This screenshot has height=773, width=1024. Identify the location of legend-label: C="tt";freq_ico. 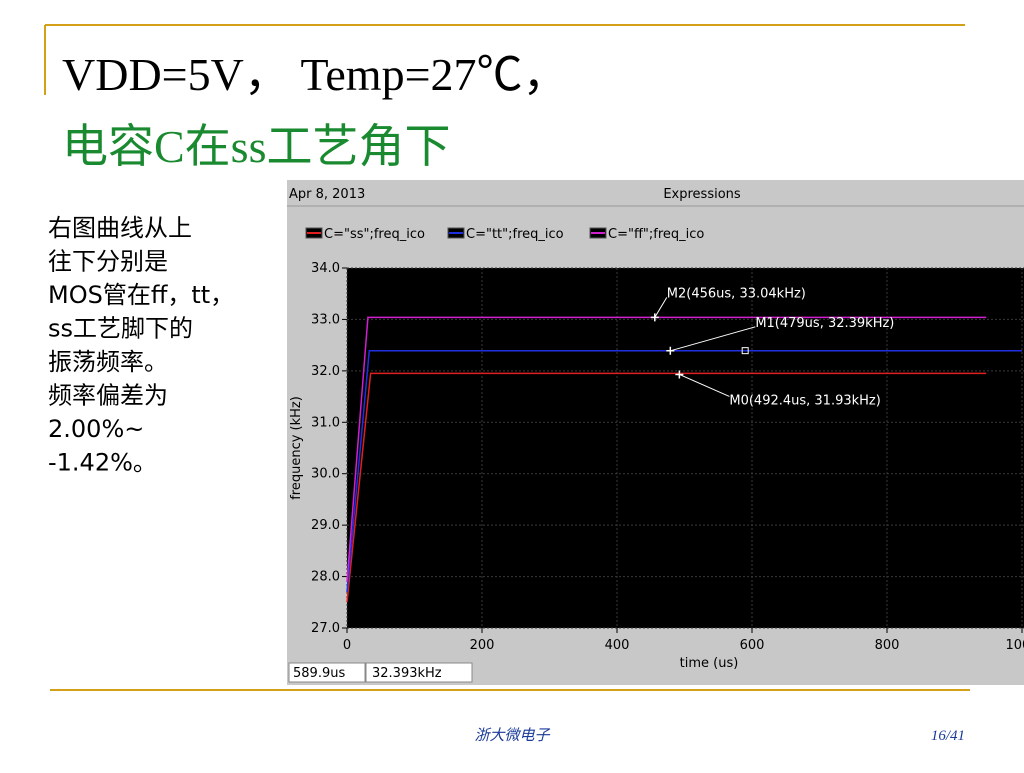
(515, 234).